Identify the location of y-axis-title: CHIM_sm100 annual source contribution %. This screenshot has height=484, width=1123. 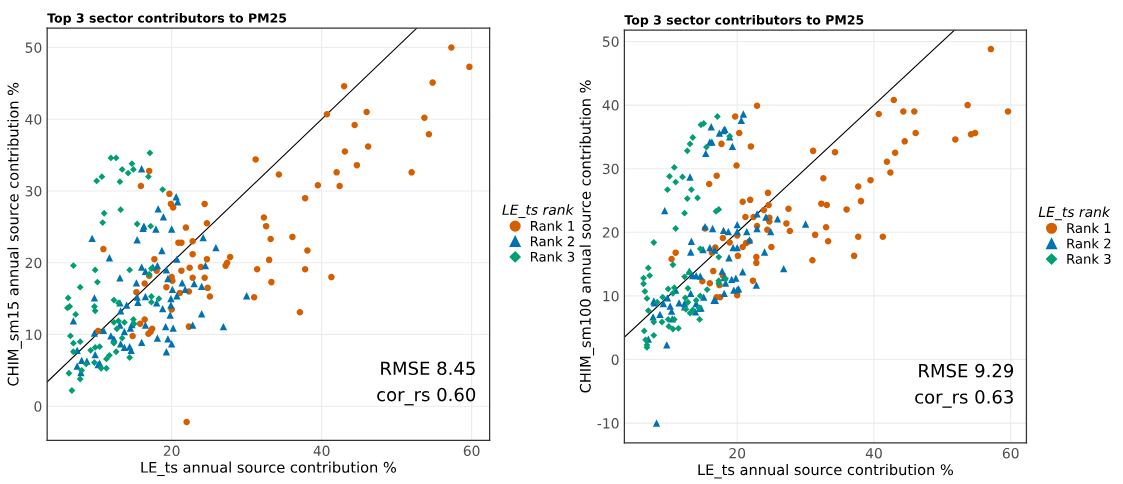
(587, 236).